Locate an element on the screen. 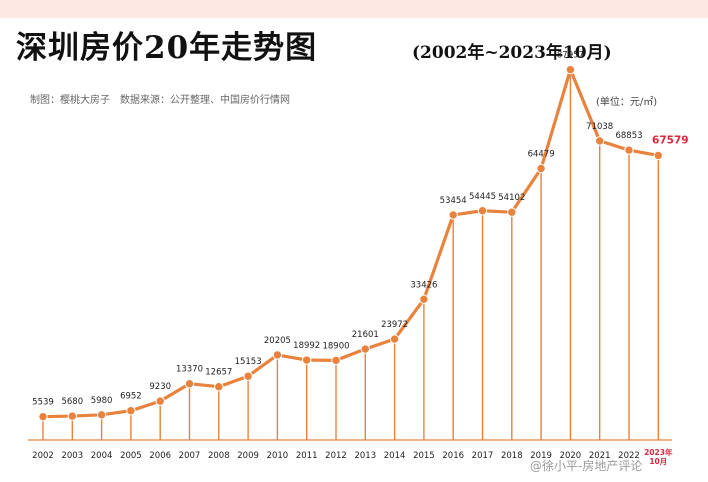 Image resolution: width=708 pixels, height=482 pixels. x-tick-label: 2021 is located at coordinates (600, 456).